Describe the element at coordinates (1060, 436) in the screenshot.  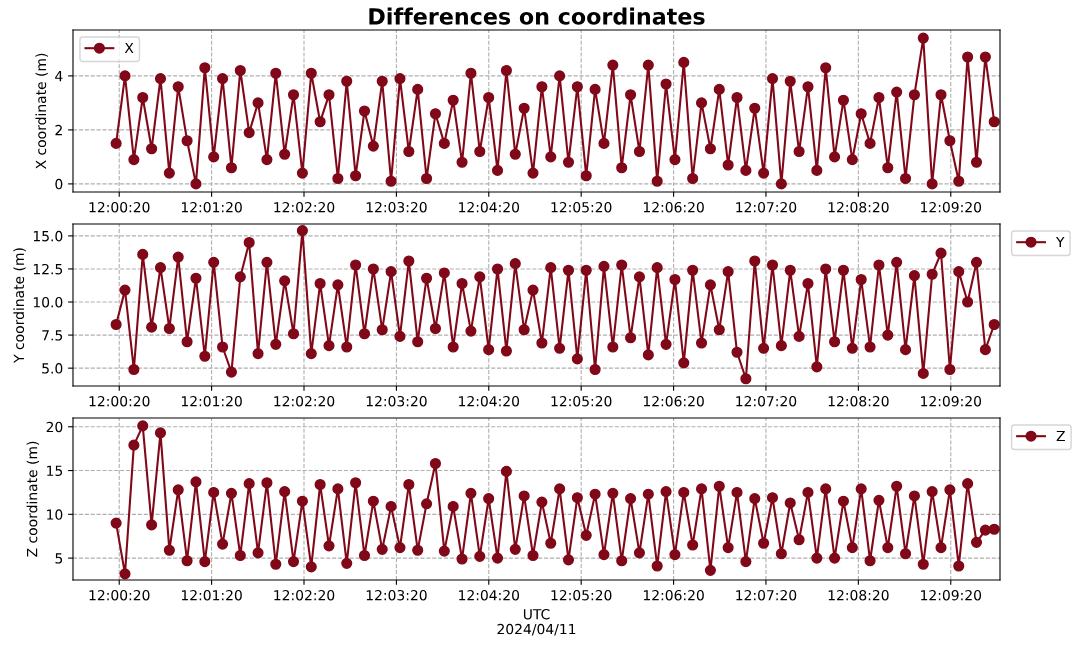
I see `legend-label: Z` at that location.